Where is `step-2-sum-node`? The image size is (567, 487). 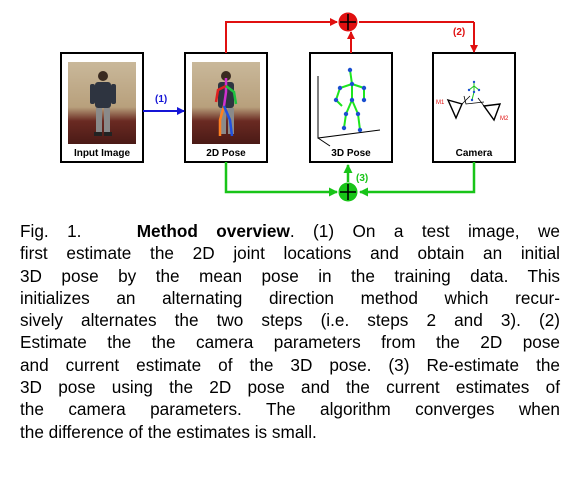 step-2-sum-node is located at coordinates (348, 22).